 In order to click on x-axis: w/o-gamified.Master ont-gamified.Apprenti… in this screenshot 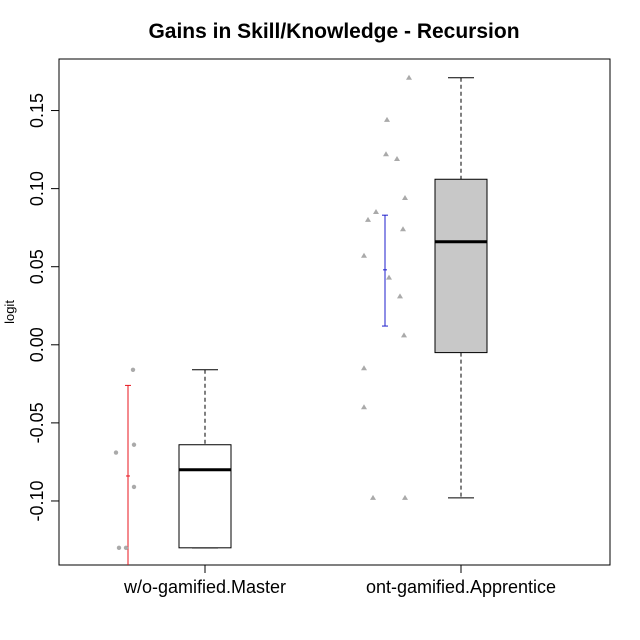, I will do `click(339, 580)`.